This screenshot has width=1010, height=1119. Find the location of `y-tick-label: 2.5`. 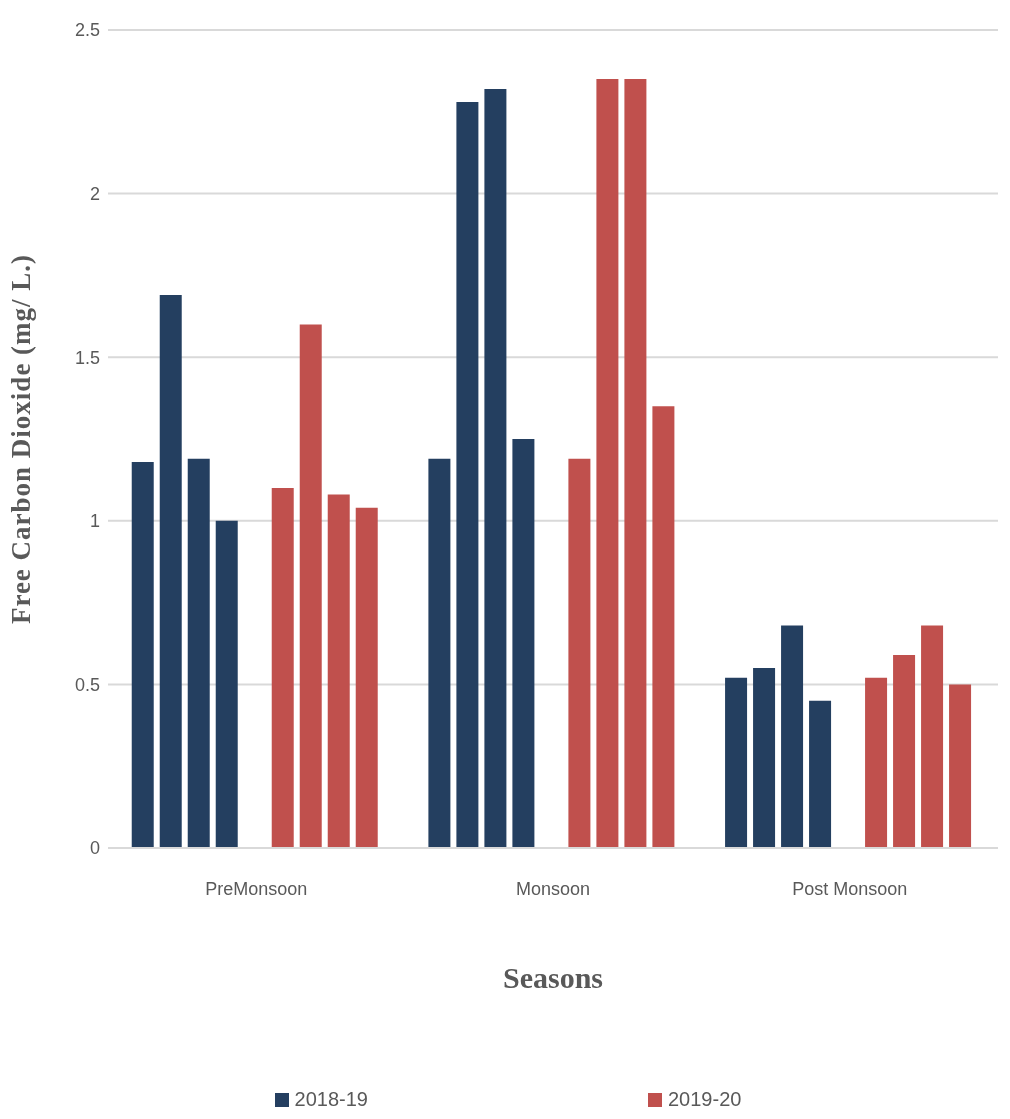

y-tick-label: 2.5 is located at coordinates (87, 30).